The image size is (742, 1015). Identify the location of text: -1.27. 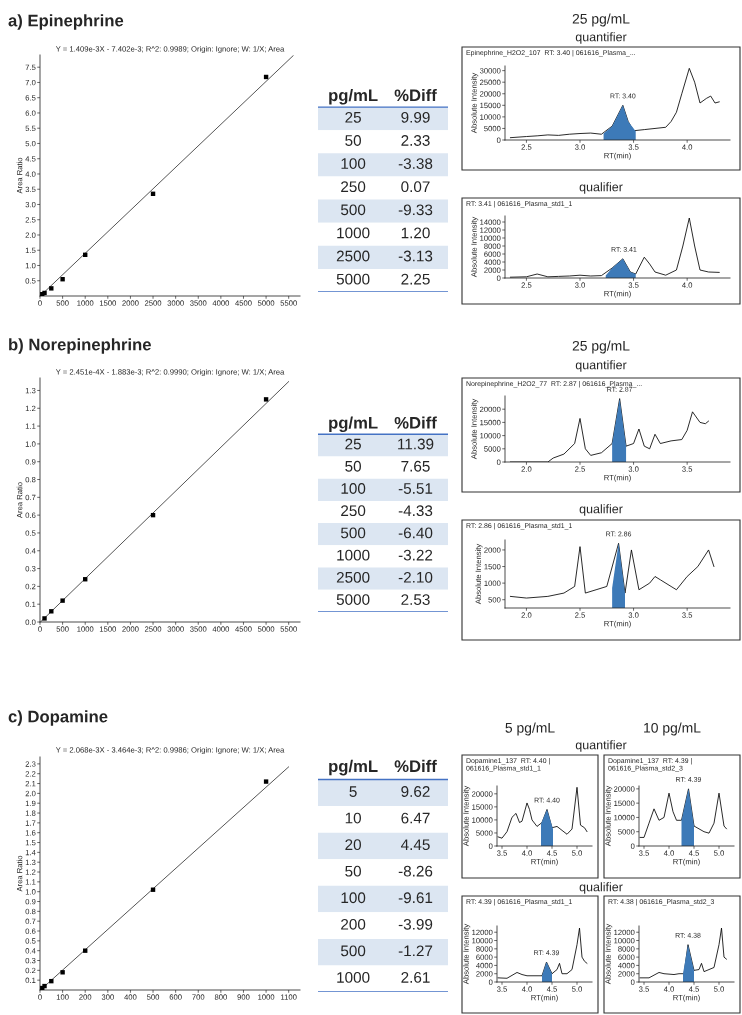
(415, 951).